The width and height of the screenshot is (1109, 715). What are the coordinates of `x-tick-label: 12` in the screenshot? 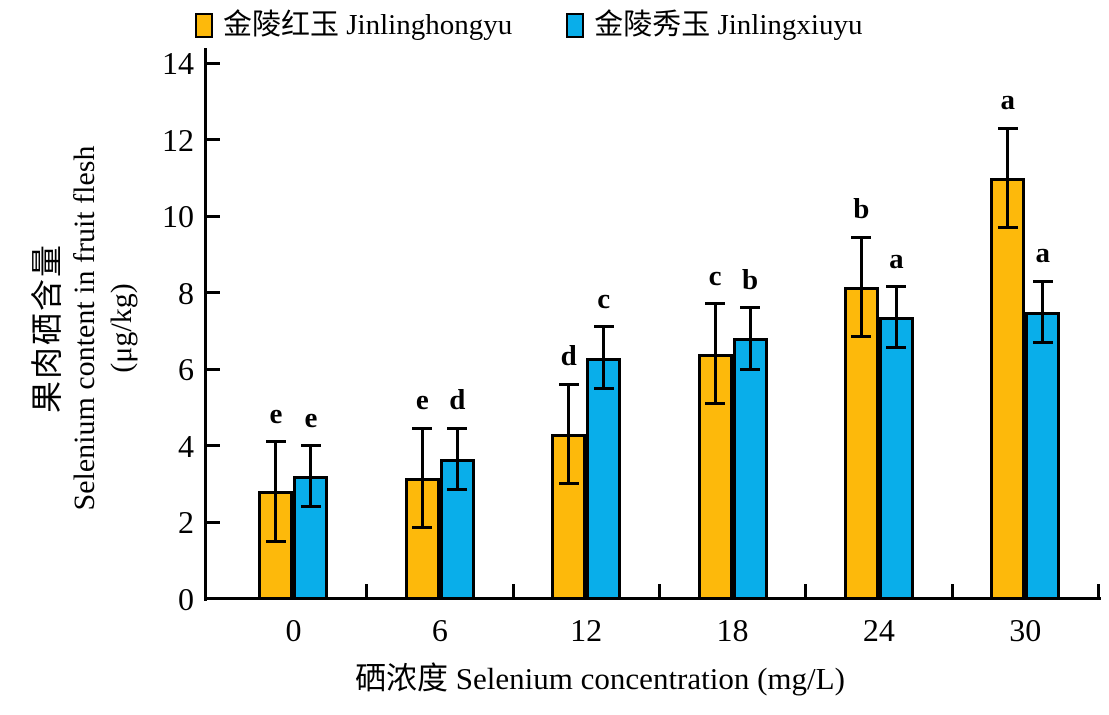 It's located at (586, 629).